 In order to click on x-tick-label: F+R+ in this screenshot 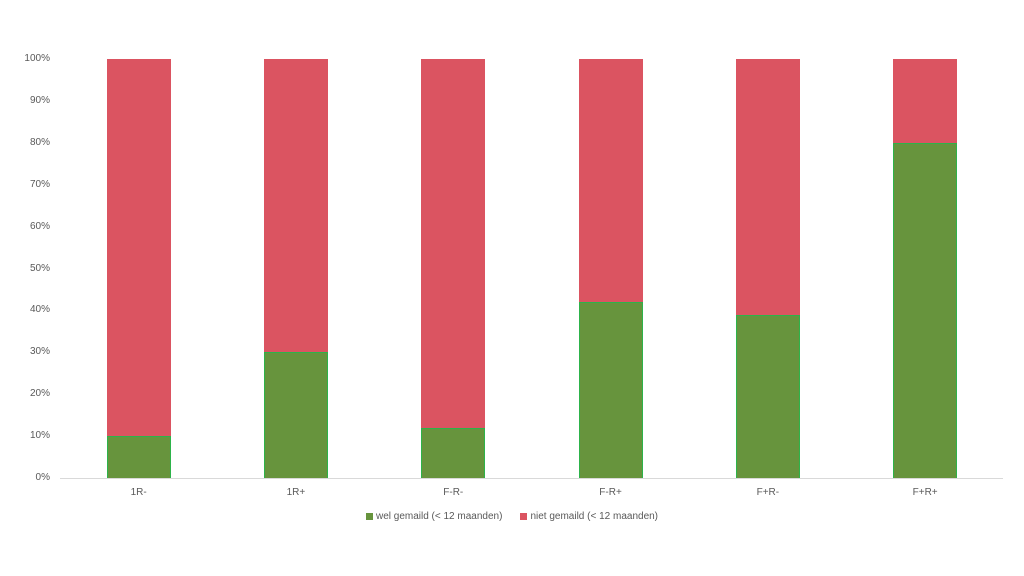, I will do `click(925, 492)`.